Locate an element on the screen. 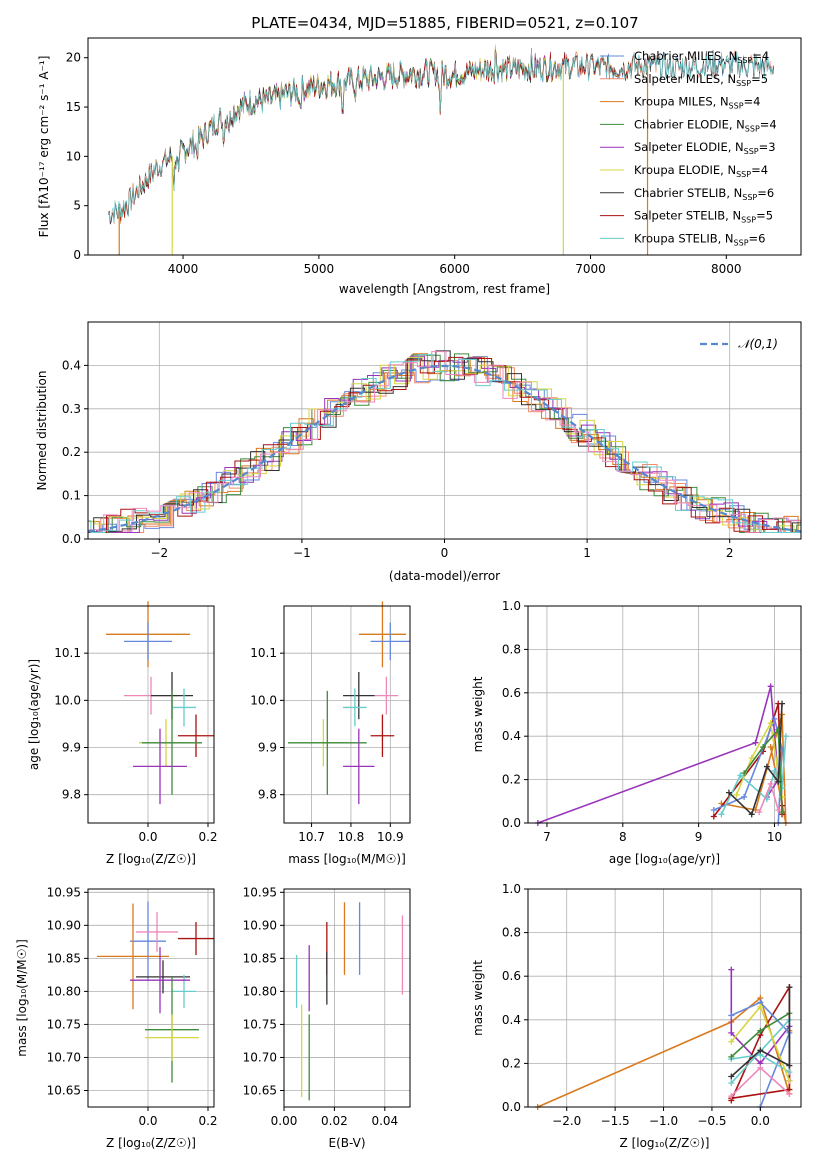 Image resolution: width=819 pixels, height=1170 pixels. age-weight-xlabel: age [log₁₀(age/yr)] is located at coordinates (664, 859).